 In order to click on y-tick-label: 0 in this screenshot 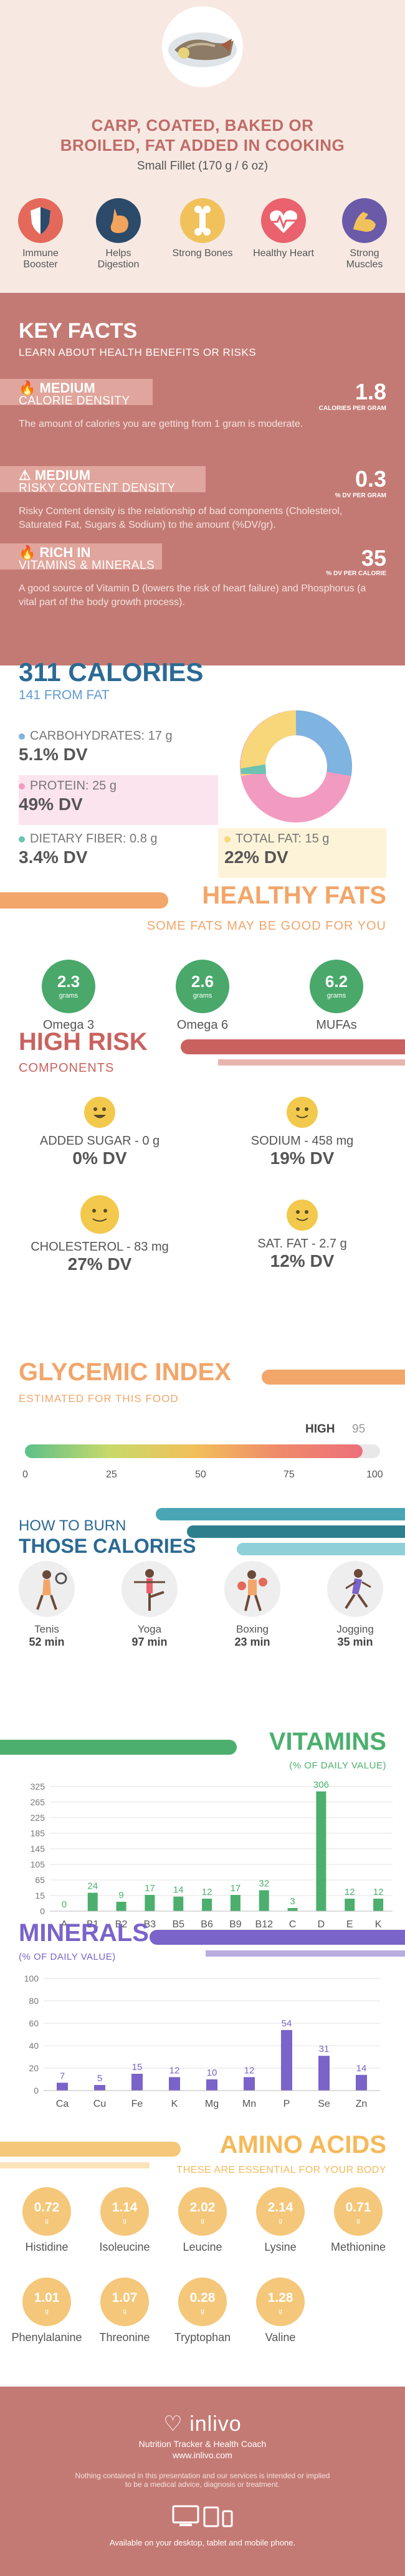, I will do `click(42, 1911)`.